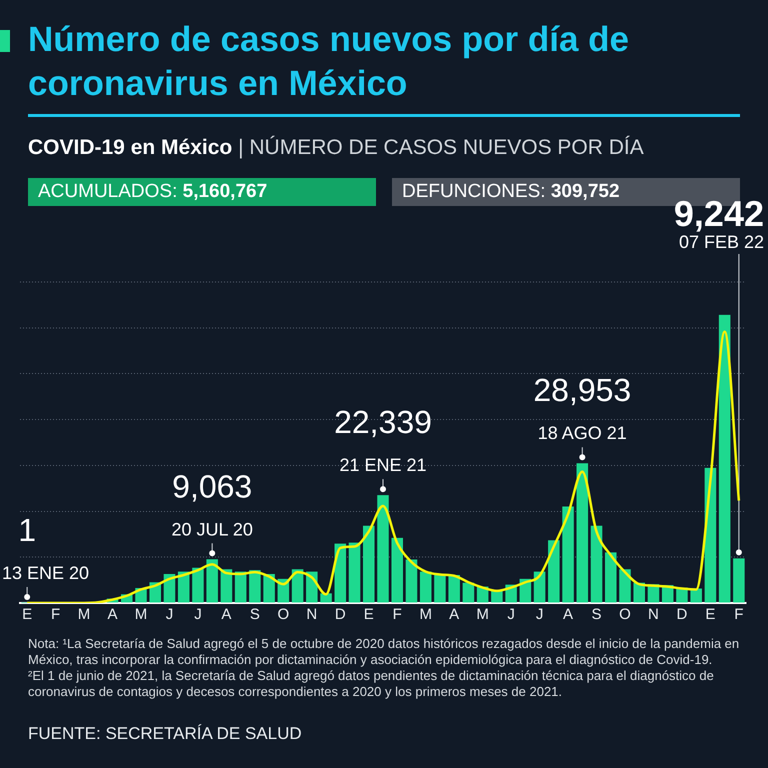 The height and width of the screenshot is (768, 768). Describe the element at coordinates (719, 213) in the screenshot. I see `data-label: 9,242` at that location.